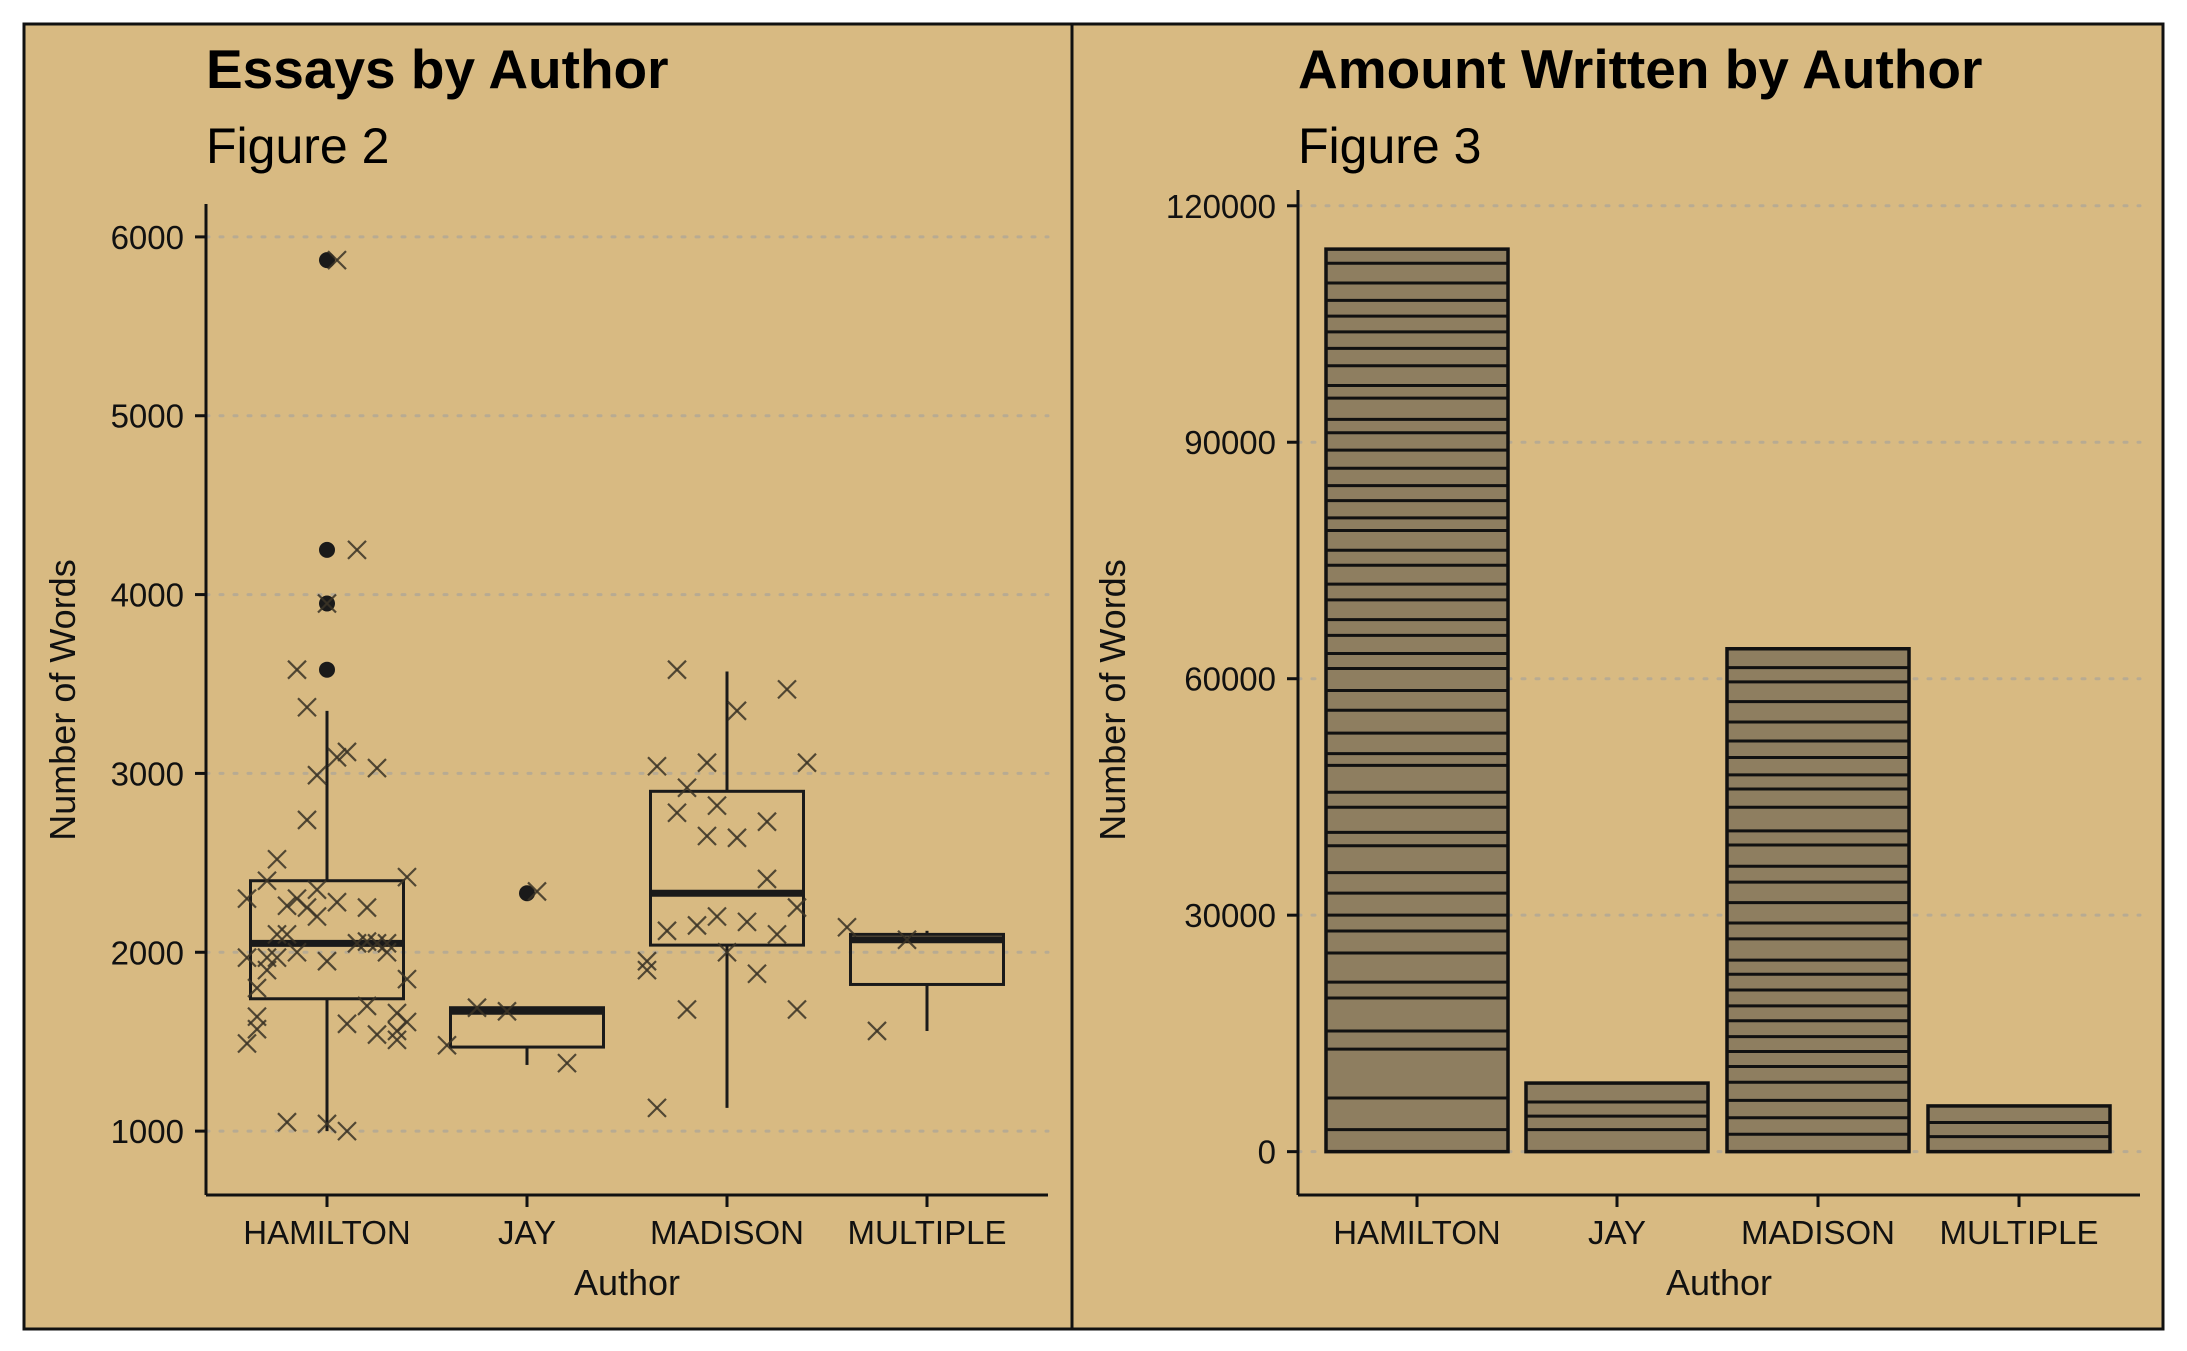  Describe the element at coordinates (327, 692) in the screenshot. I see `box-hamilton` at that location.